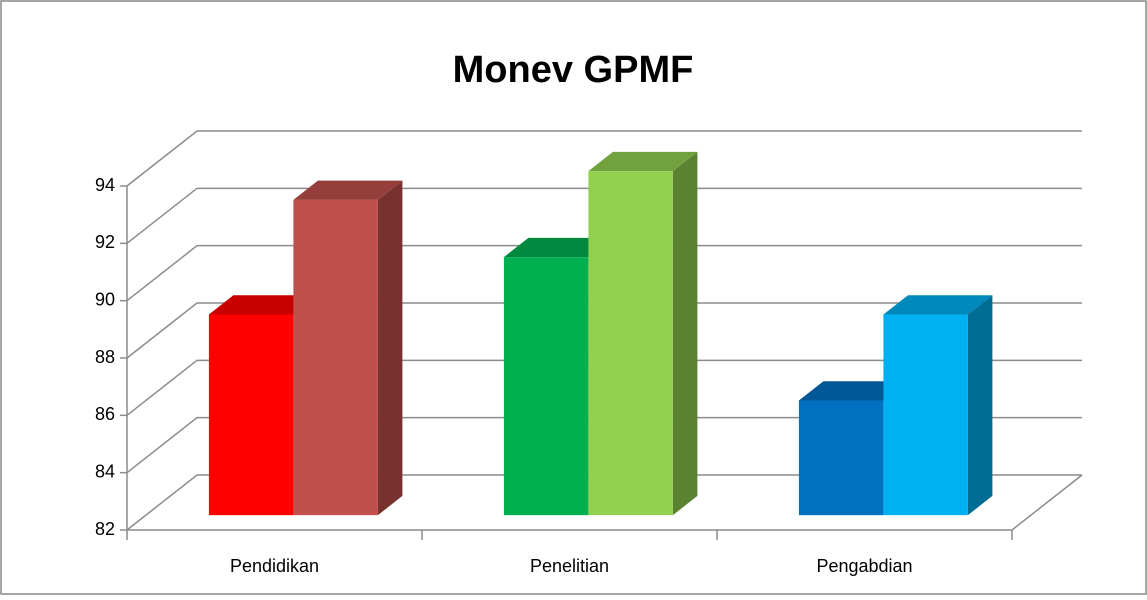  What do you see at coordinates (864, 566) in the screenshot?
I see `x-tick-label: Pengabdian` at bounding box center [864, 566].